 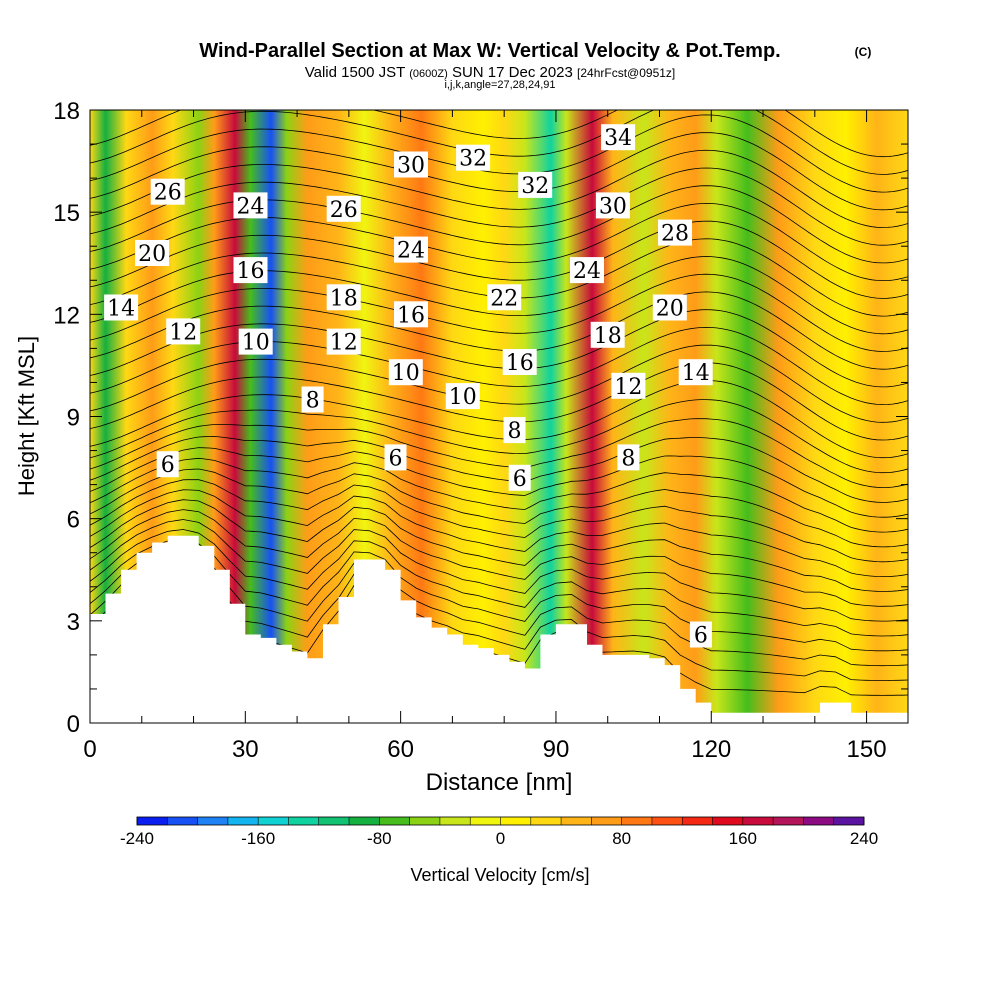 What do you see at coordinates (504, 298) in the screenshot?
I see `contour-label-text: 22` at bounding box center [504, 298].